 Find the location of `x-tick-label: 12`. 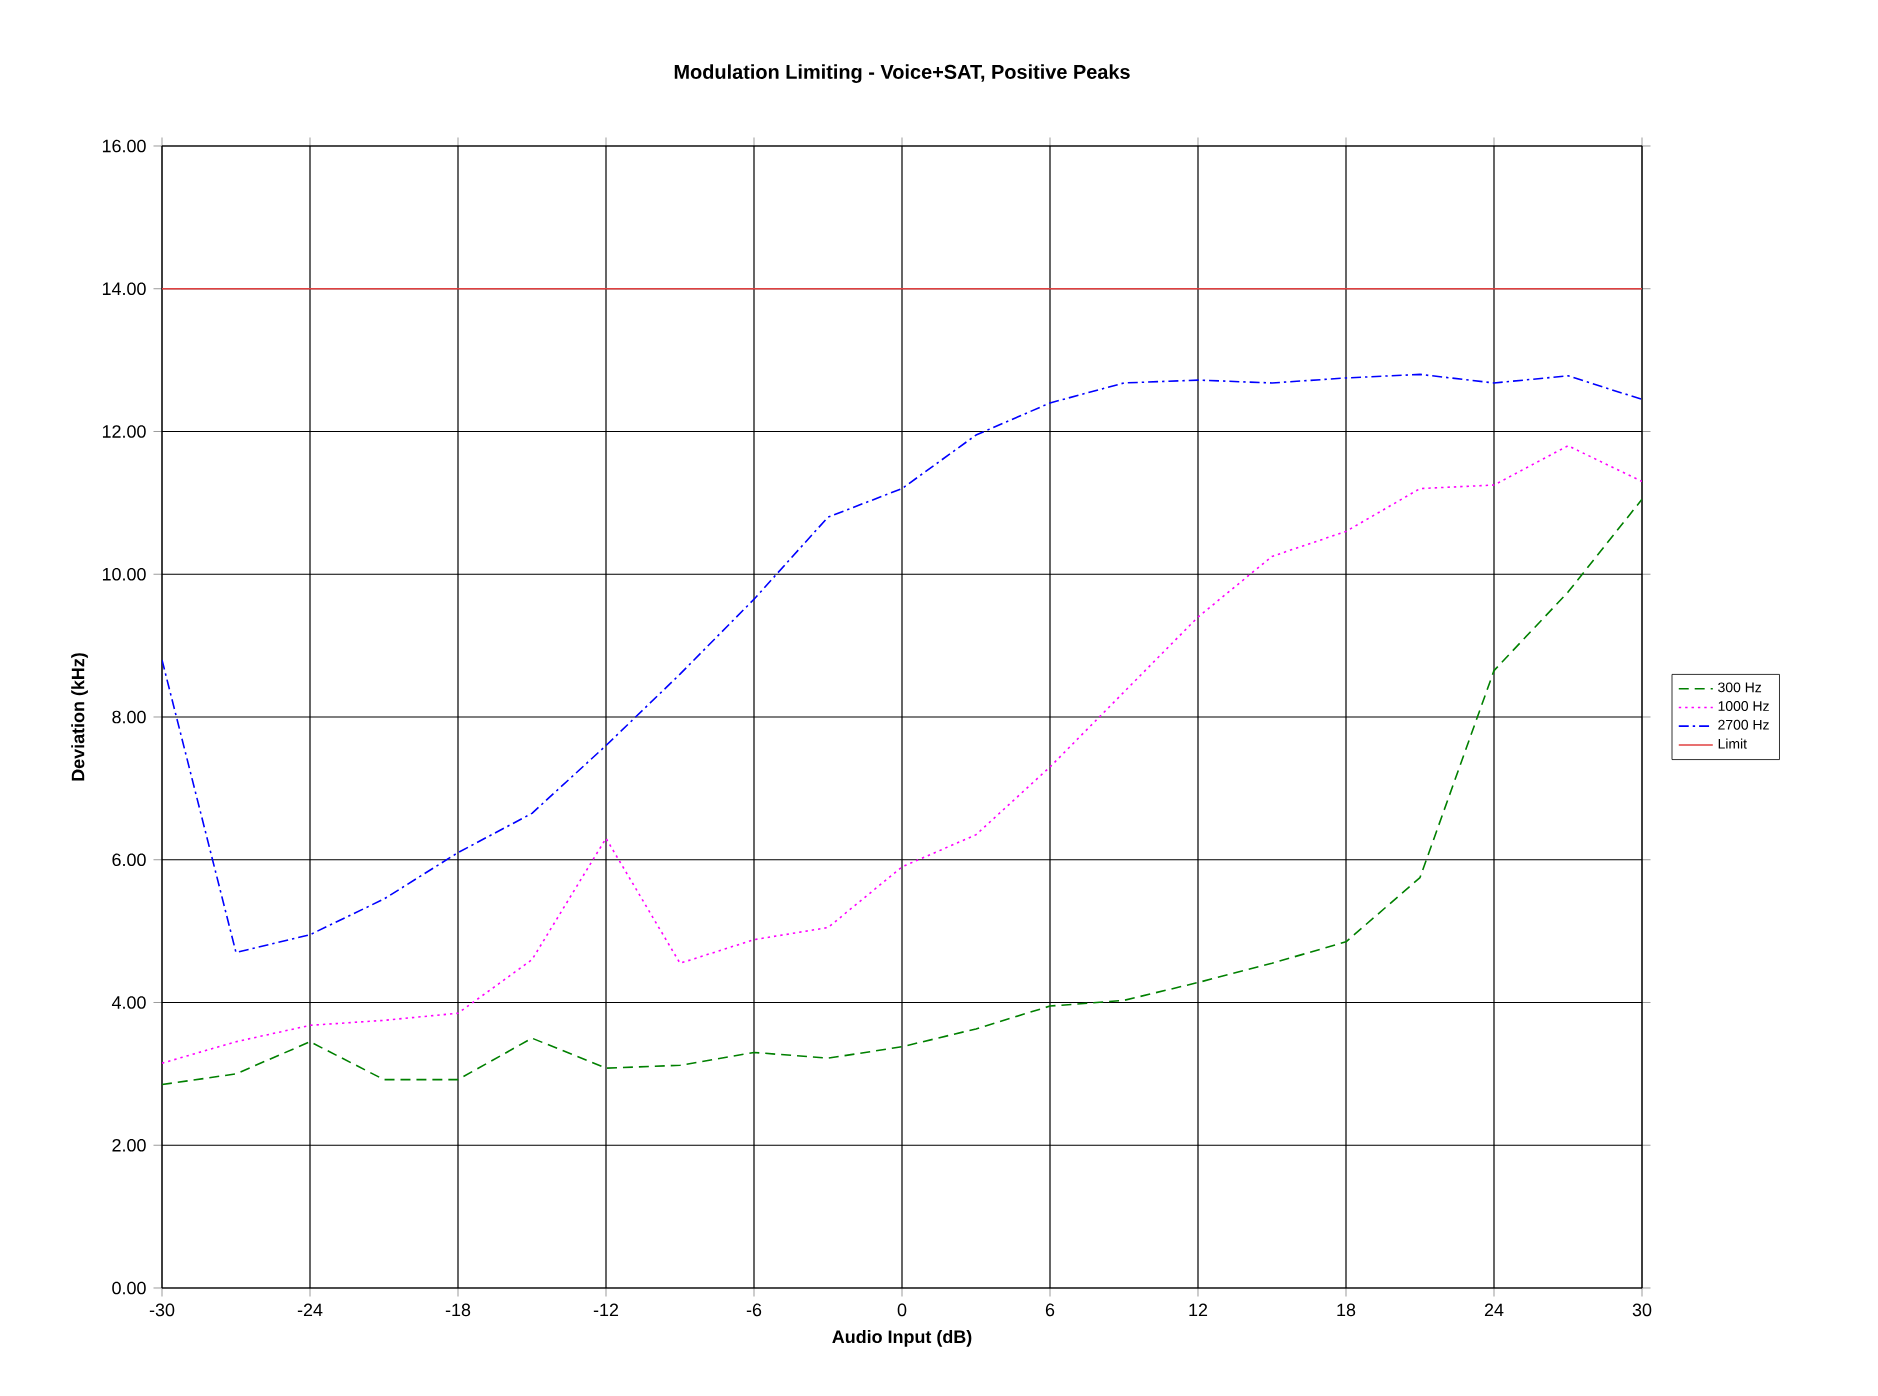

x-tick-label: 12 is located at coordinates (1198, 1310).